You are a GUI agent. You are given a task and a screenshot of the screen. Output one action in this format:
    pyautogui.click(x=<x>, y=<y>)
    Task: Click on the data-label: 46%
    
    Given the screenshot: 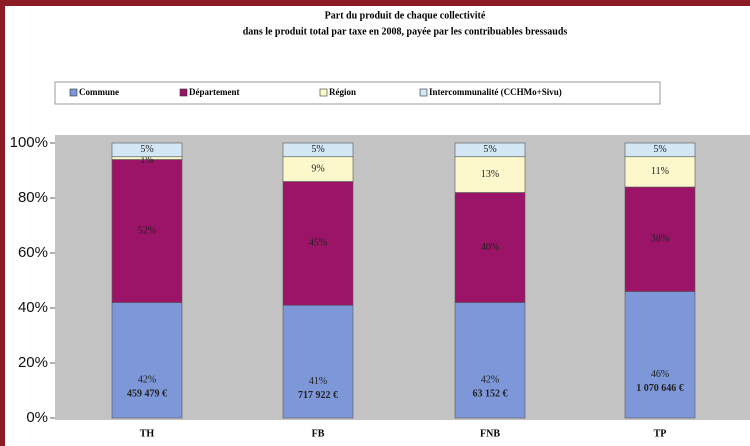 What is the action you would take?
    pyautogui.click(x=660, y=374)
    